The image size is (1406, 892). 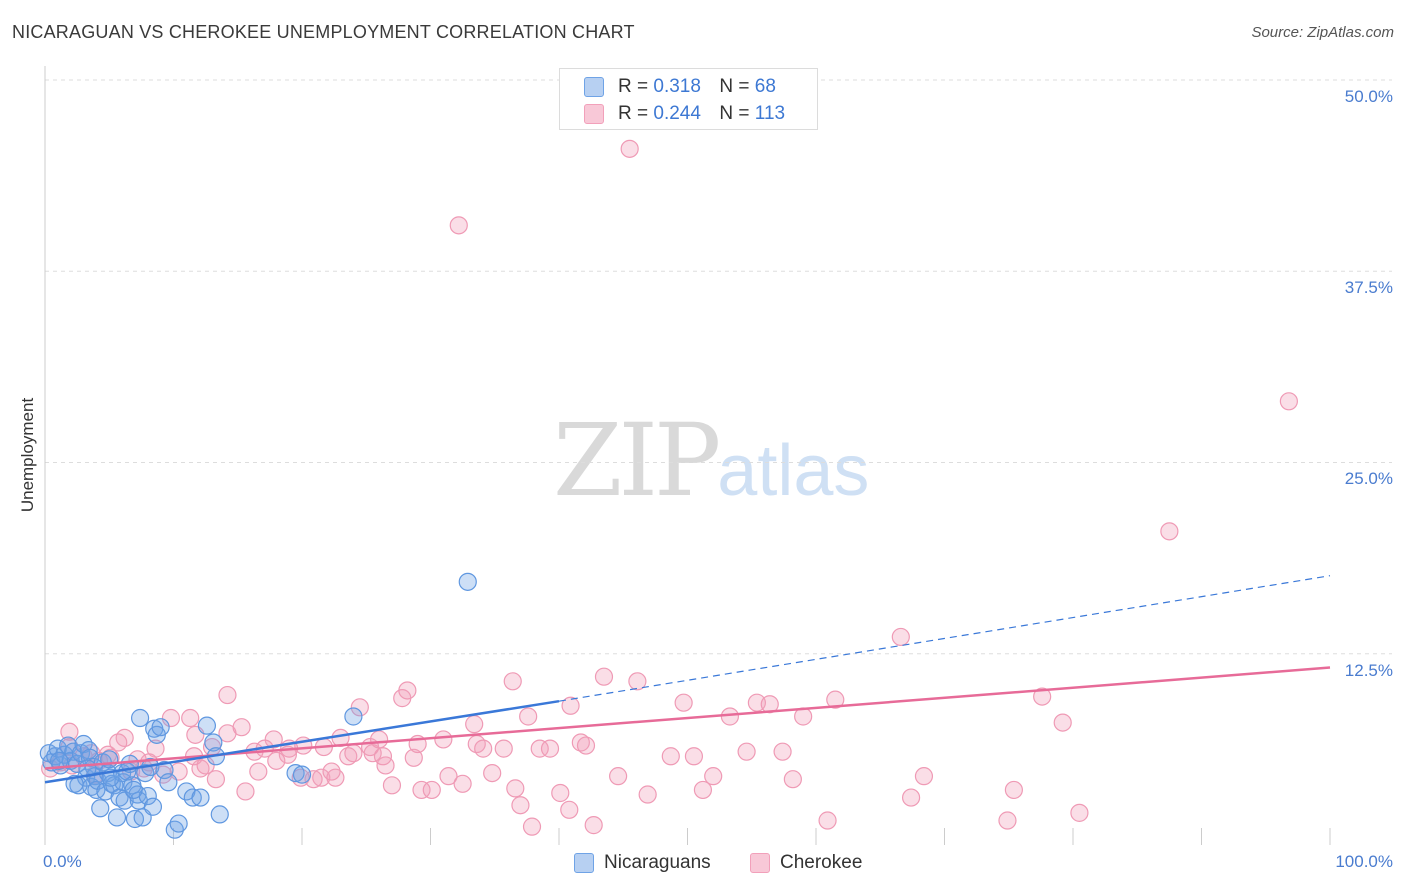 I want to click on x-tick-label: 100.0%, so click(x=1364, y=861).